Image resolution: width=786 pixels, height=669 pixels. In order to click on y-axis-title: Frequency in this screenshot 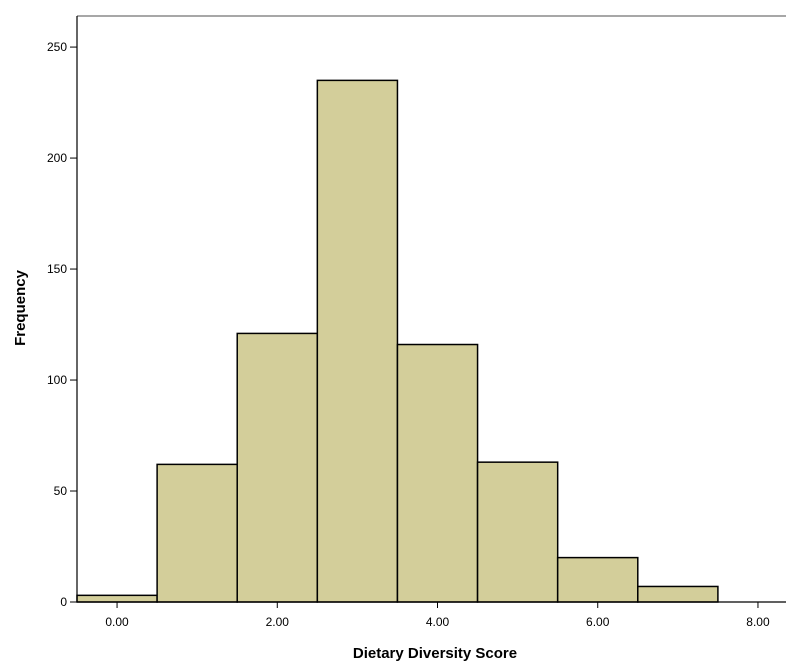, I will do `click(20, 307)`.